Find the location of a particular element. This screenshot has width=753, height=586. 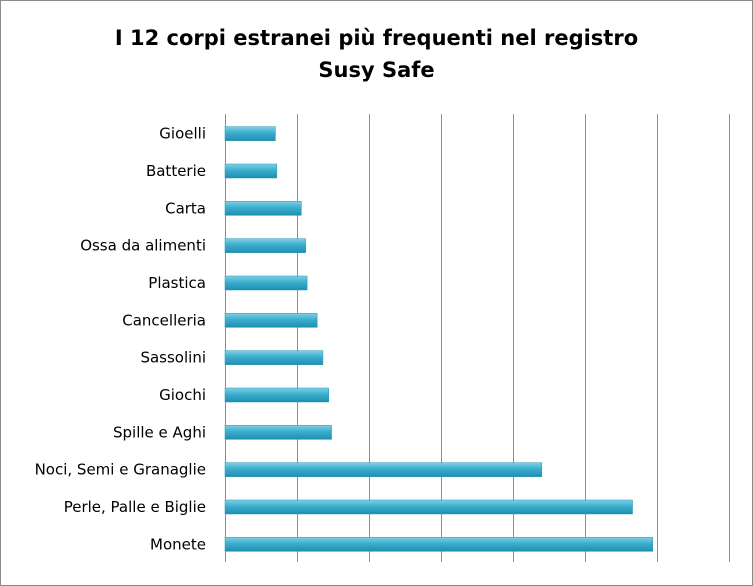

category-label: Spille e Aghi is located at coordinates (159, 432).